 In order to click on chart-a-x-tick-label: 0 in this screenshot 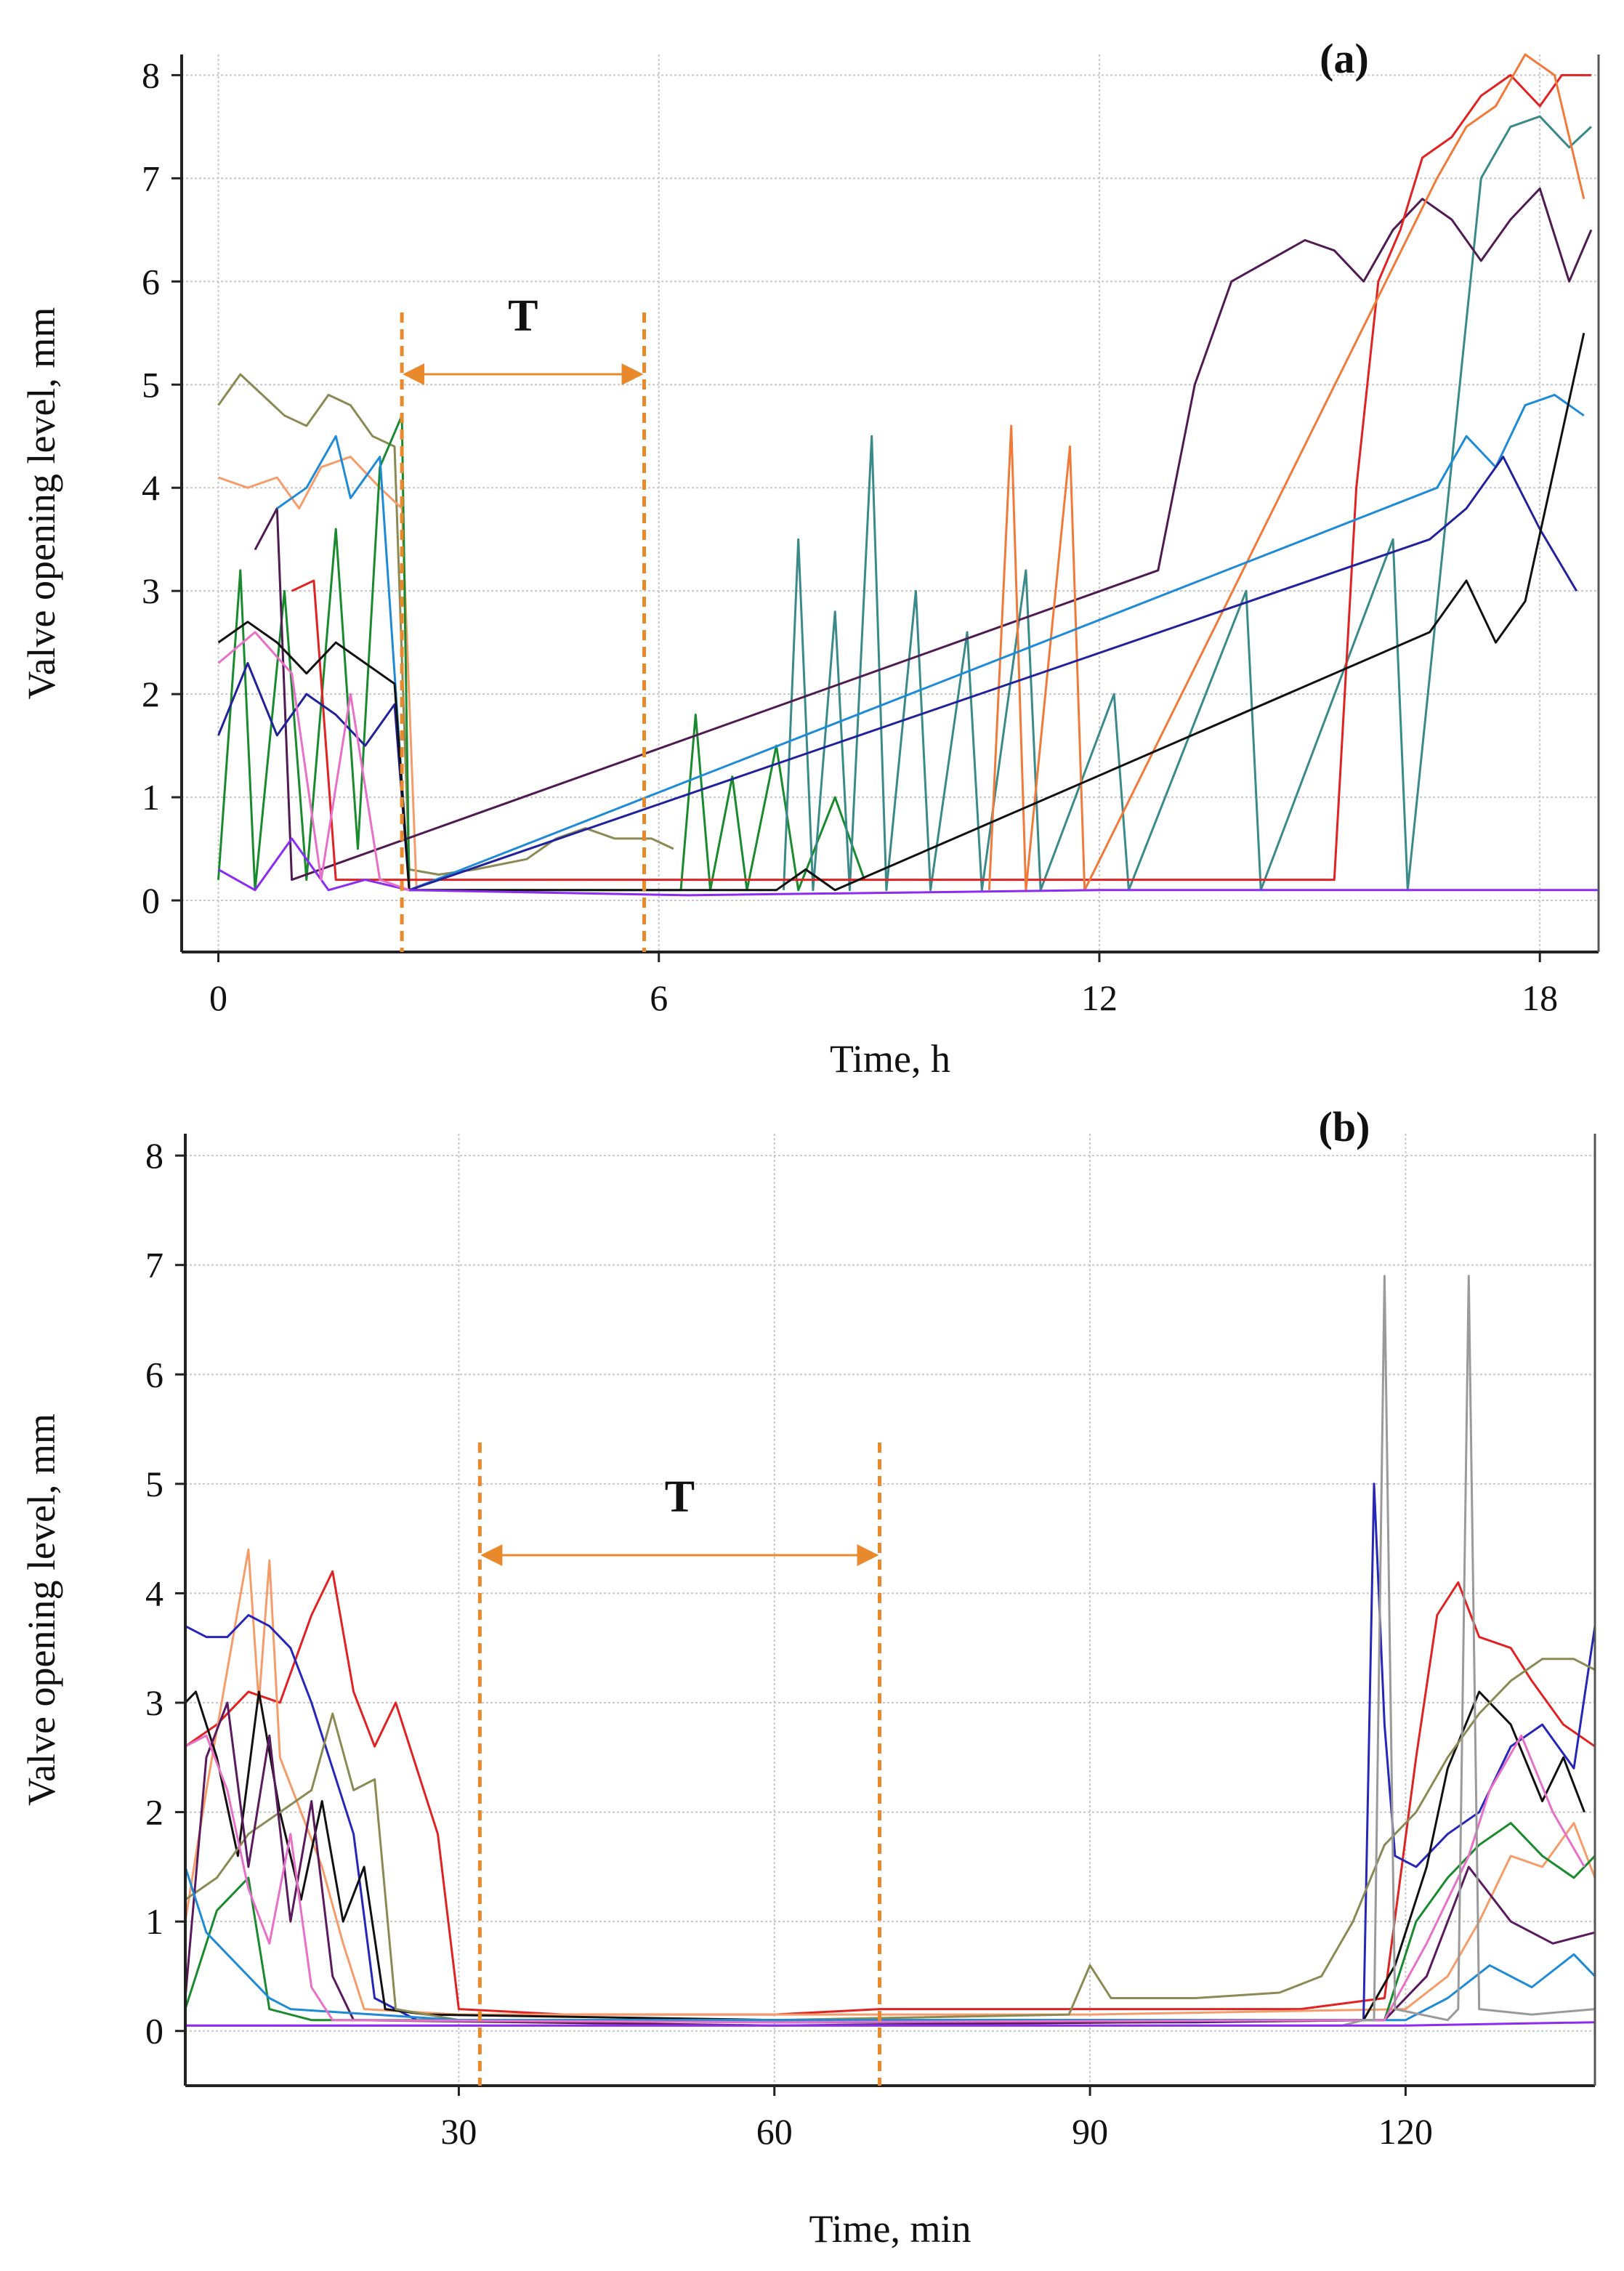, I will do `click(218, 997)`.